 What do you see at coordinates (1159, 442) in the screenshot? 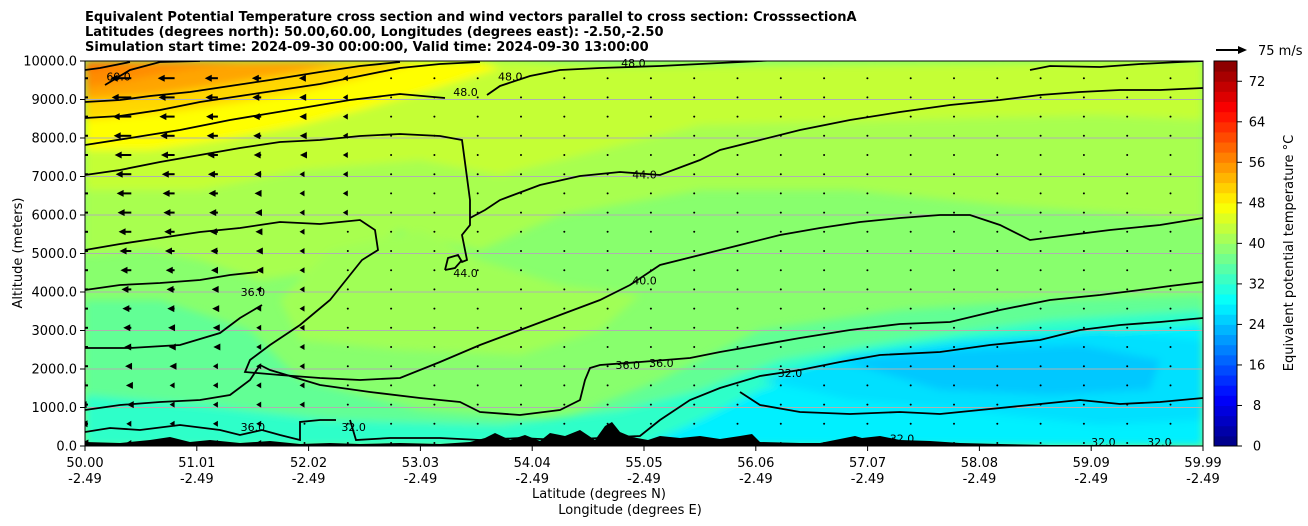
I see `contour-label: 32.0` at bounding box center [1159, 442].